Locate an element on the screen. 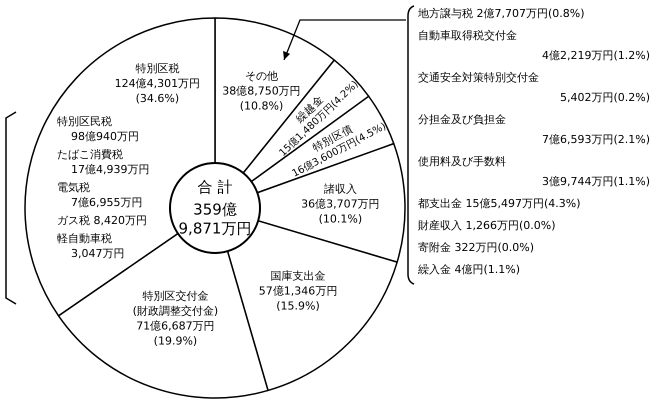  text: 寄附金 322万円(0.0%) is located at coordinates (476, 247).